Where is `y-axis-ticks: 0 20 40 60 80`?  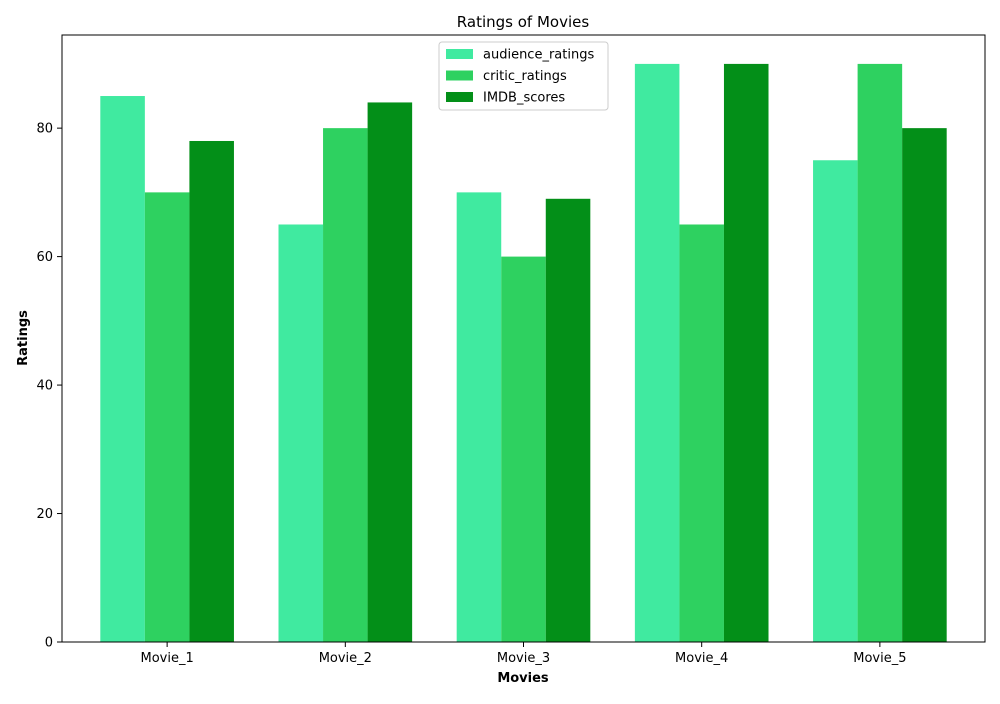 y-axis-ticks: 0 20 40 60 80 is located at coordinates (49, 386).